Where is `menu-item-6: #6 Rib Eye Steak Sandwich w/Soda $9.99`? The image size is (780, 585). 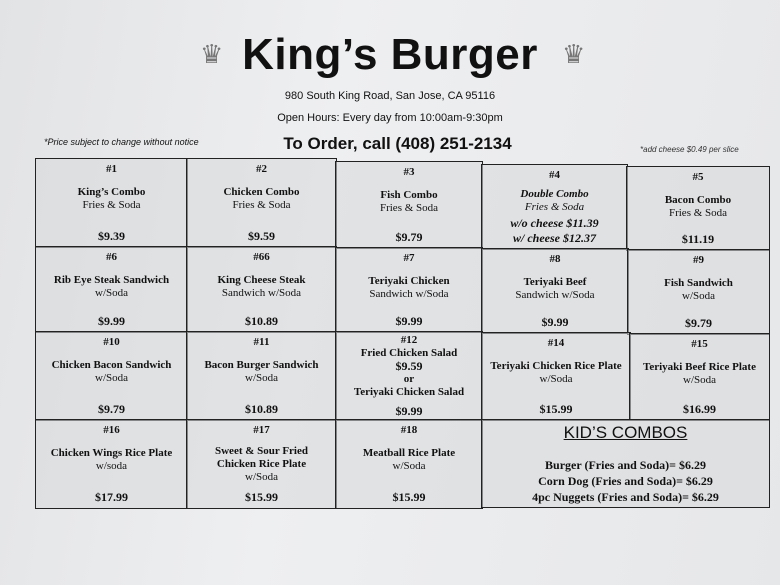 menu-item-6: #6 Rib Eye Steak Sandwich w/Soda $9.99 is located at coordinates (111, 289).